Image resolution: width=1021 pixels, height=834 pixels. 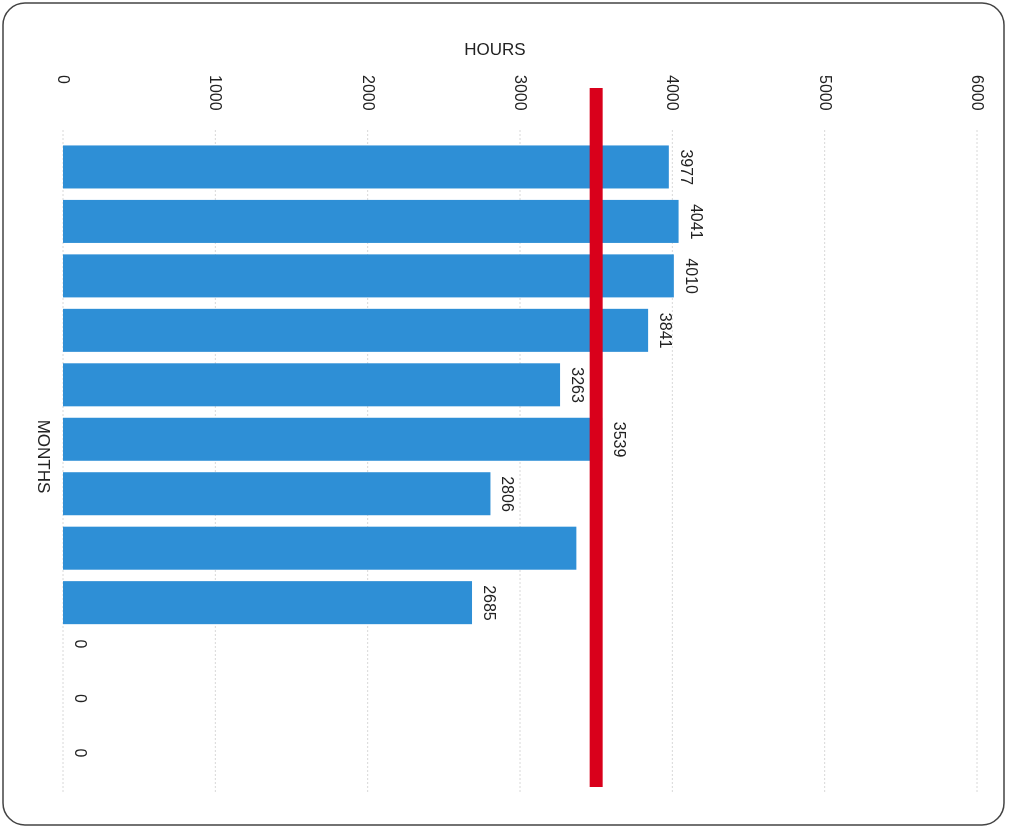 I want to click on data-label: 3539, so click(x=620, y=439).